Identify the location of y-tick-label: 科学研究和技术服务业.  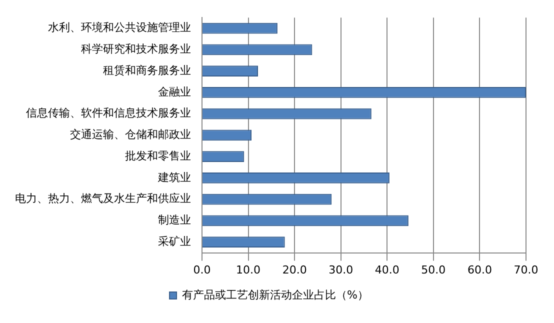
(136, 49).